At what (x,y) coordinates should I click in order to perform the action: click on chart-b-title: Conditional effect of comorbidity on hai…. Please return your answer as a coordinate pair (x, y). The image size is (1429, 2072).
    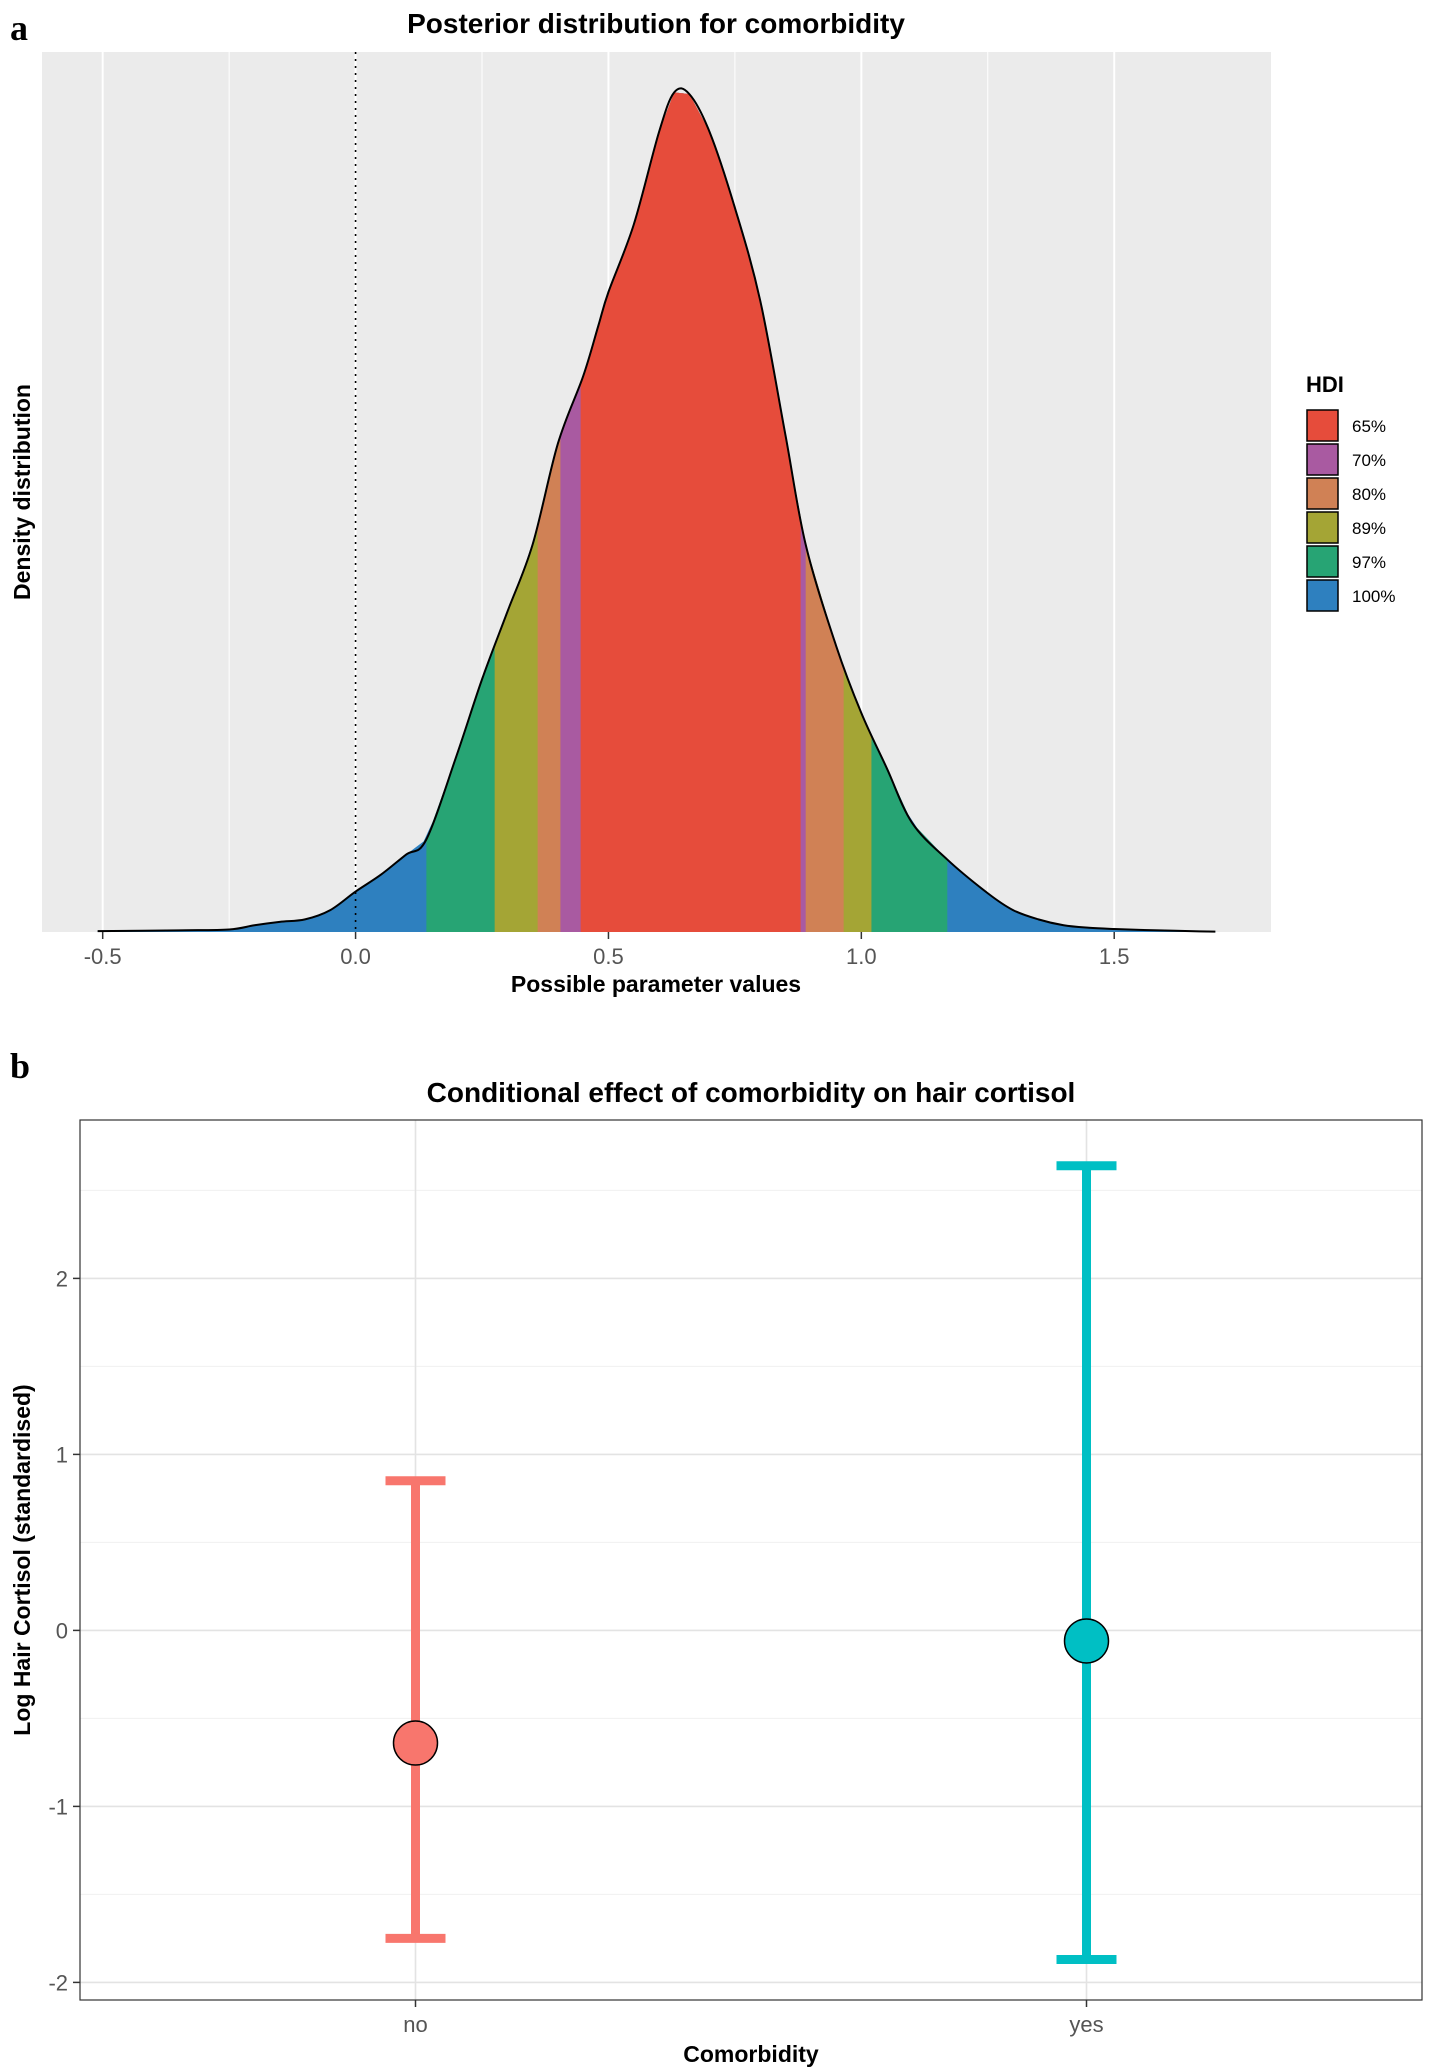
    Looking at the image, I should click on (751, 1092).